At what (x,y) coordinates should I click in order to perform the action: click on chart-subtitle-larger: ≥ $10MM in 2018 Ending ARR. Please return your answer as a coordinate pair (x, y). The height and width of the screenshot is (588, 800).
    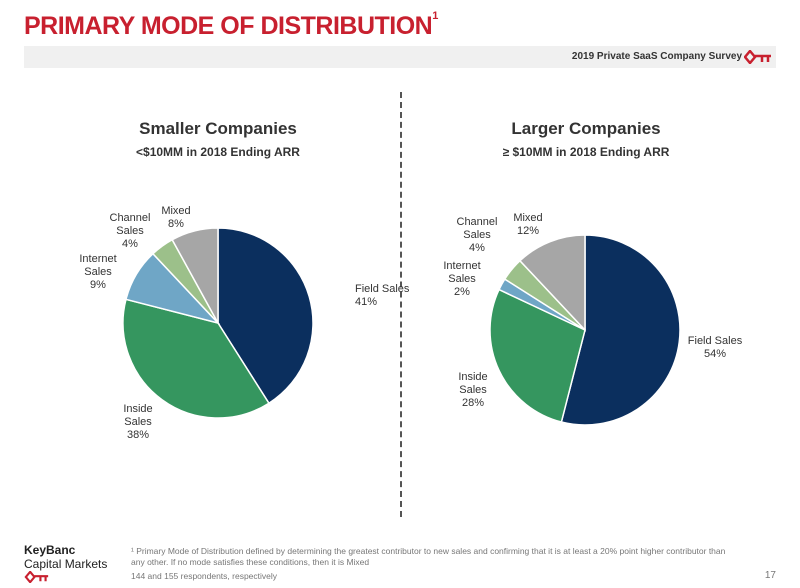
    Looking at the image, I should click on (586, 152).